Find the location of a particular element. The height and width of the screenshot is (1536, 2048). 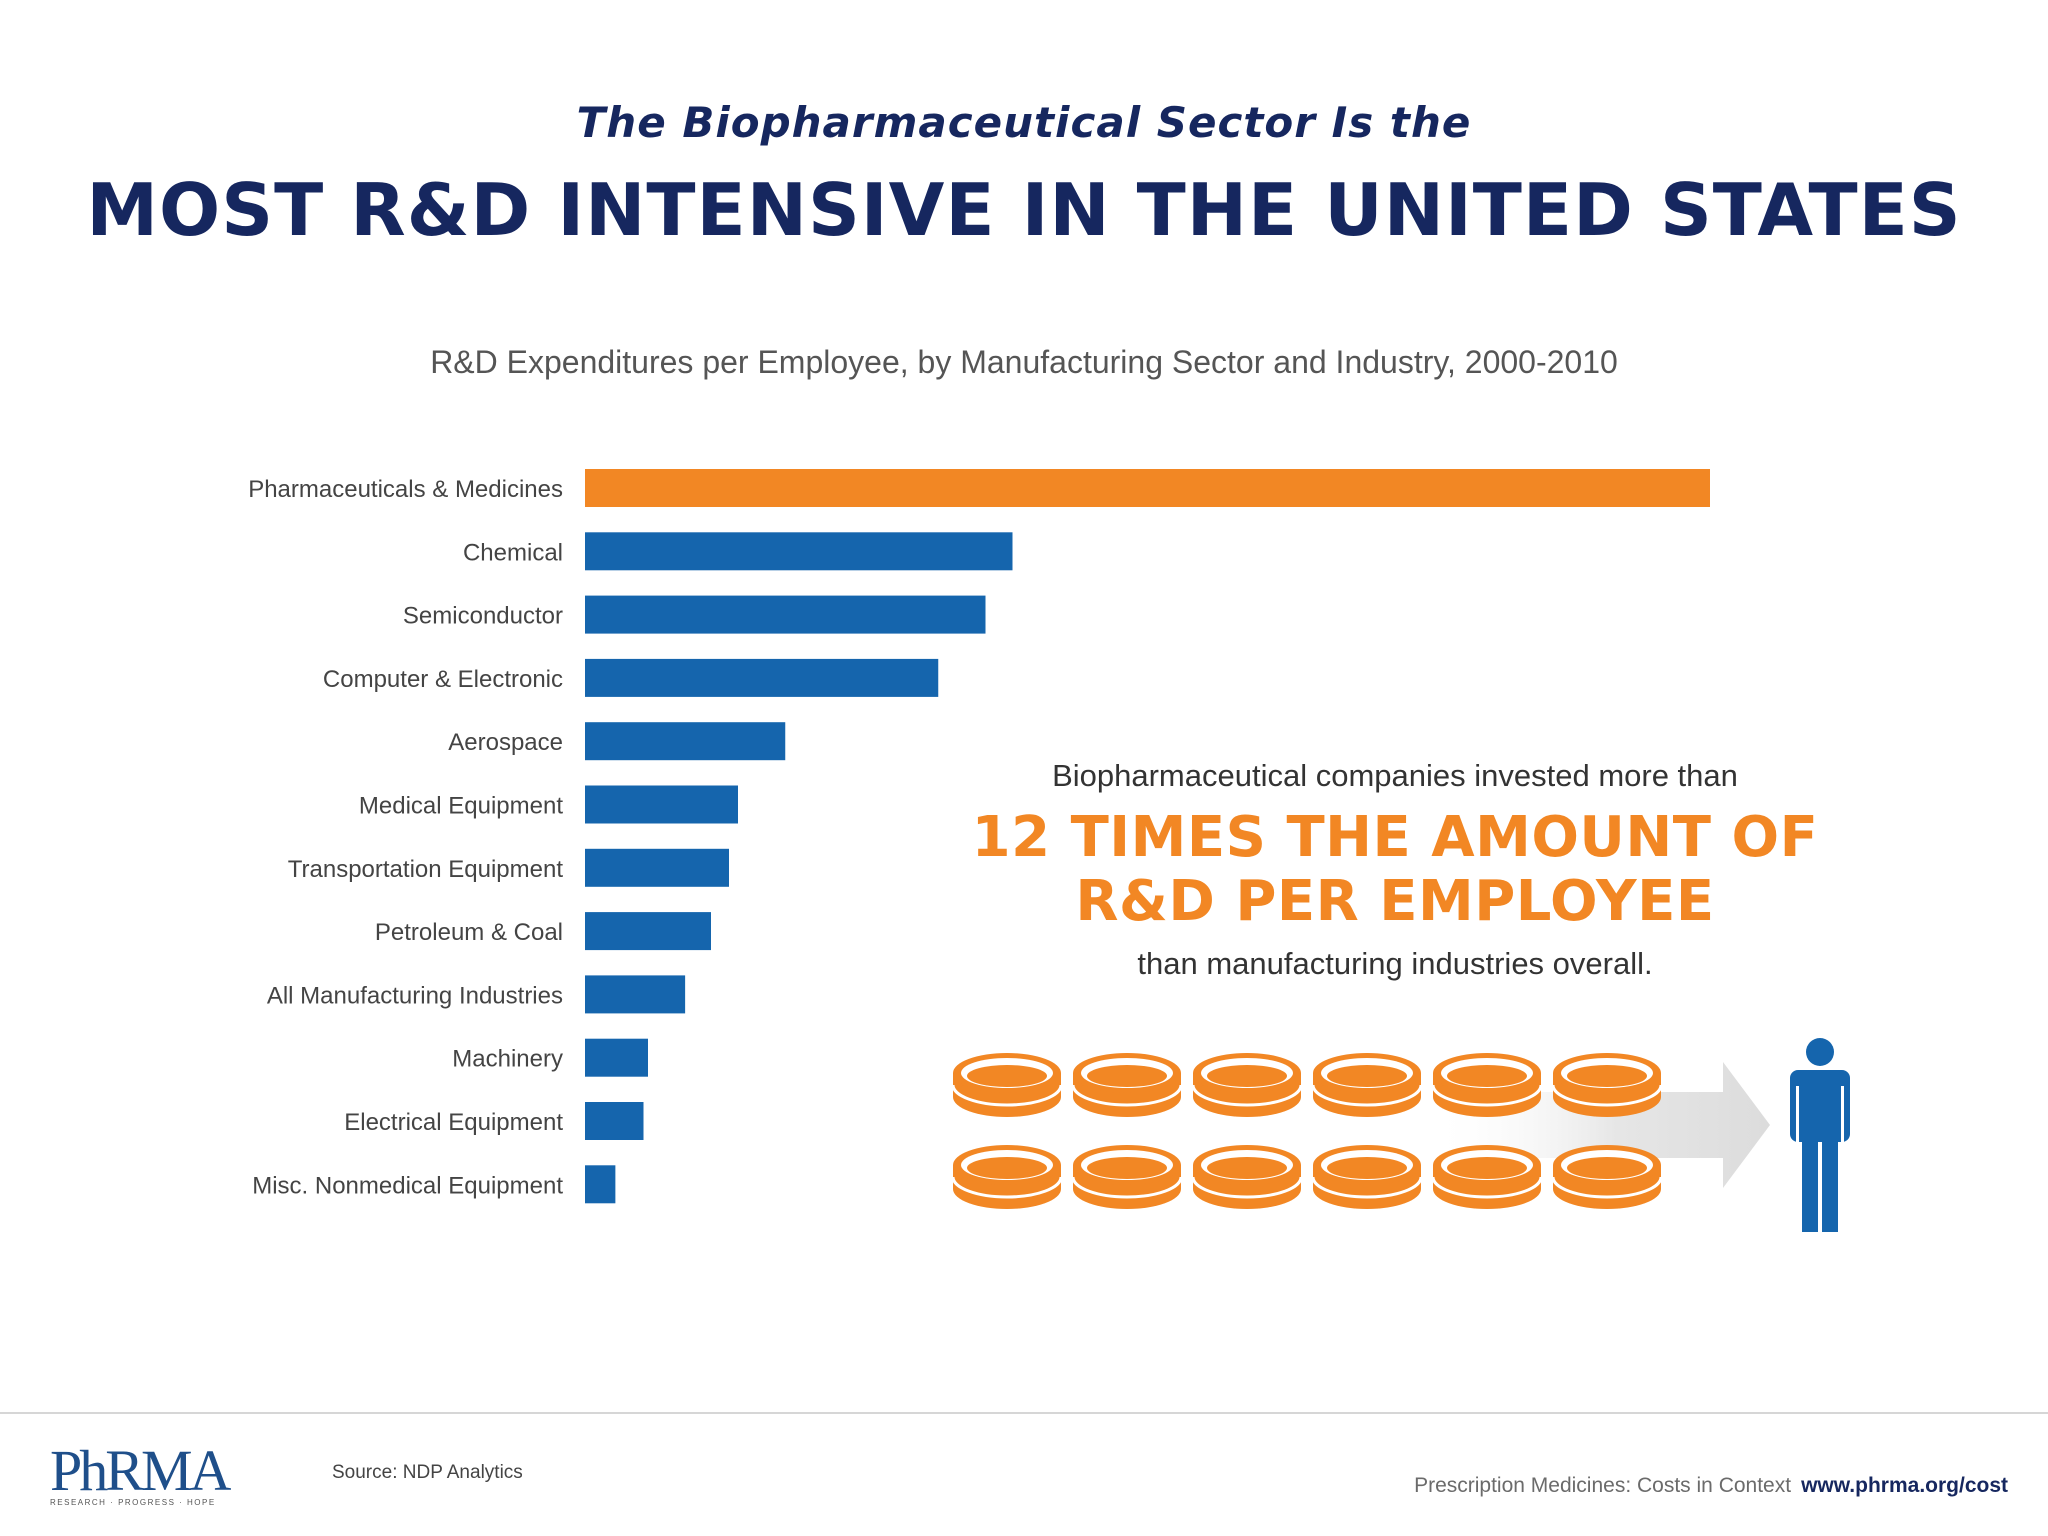

category-label: Misc. Nonmedical Equipment is located at coordinates (407, 1185).